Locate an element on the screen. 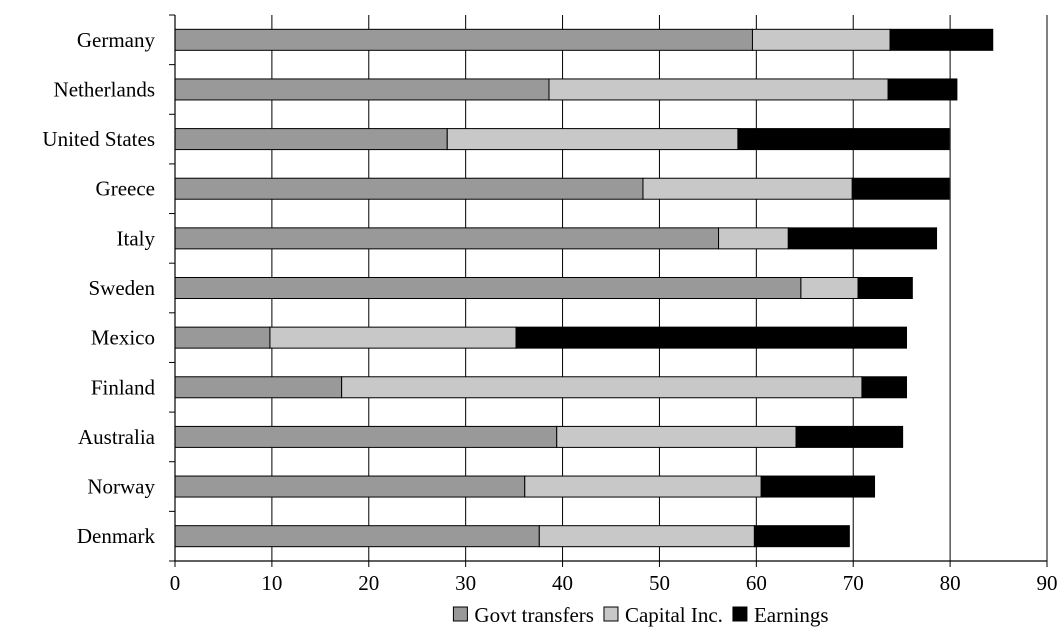 The width and height of the screenshot is (1064, 637). category-label: Australia is located at coordinates (117, 437).